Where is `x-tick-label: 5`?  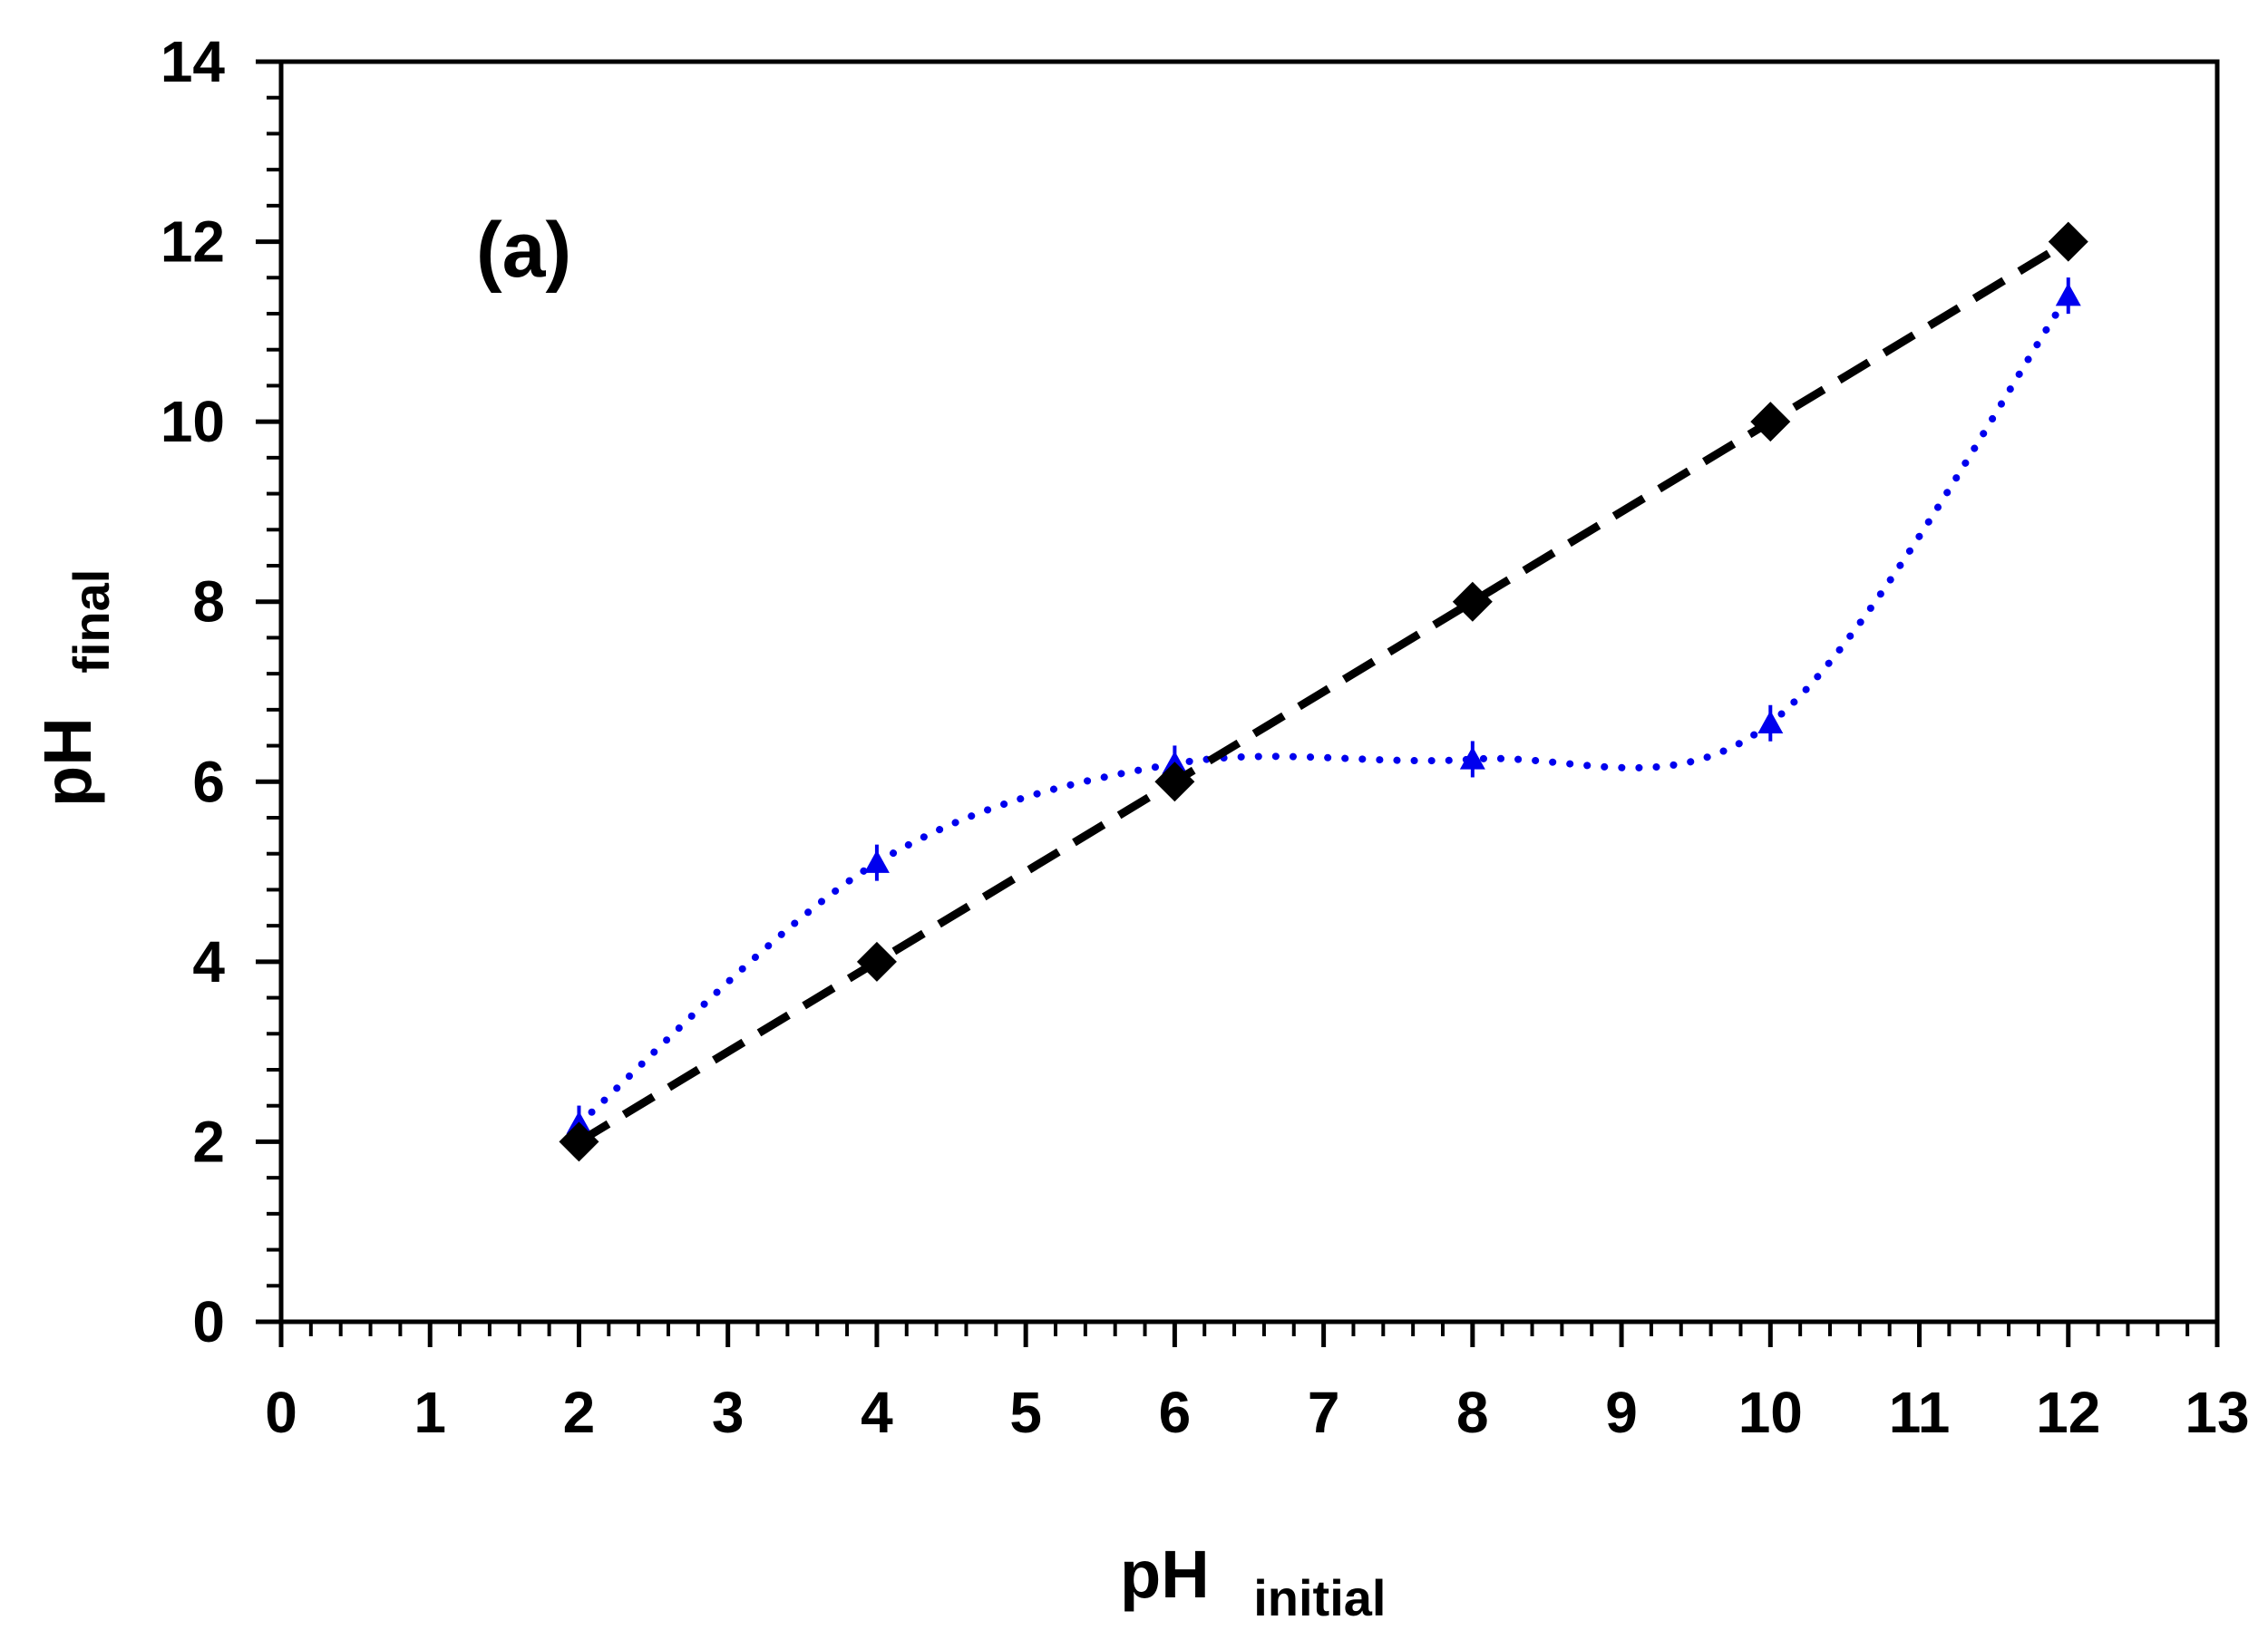
x-tick-label: 5 is located at coordinates (1025, 1412).